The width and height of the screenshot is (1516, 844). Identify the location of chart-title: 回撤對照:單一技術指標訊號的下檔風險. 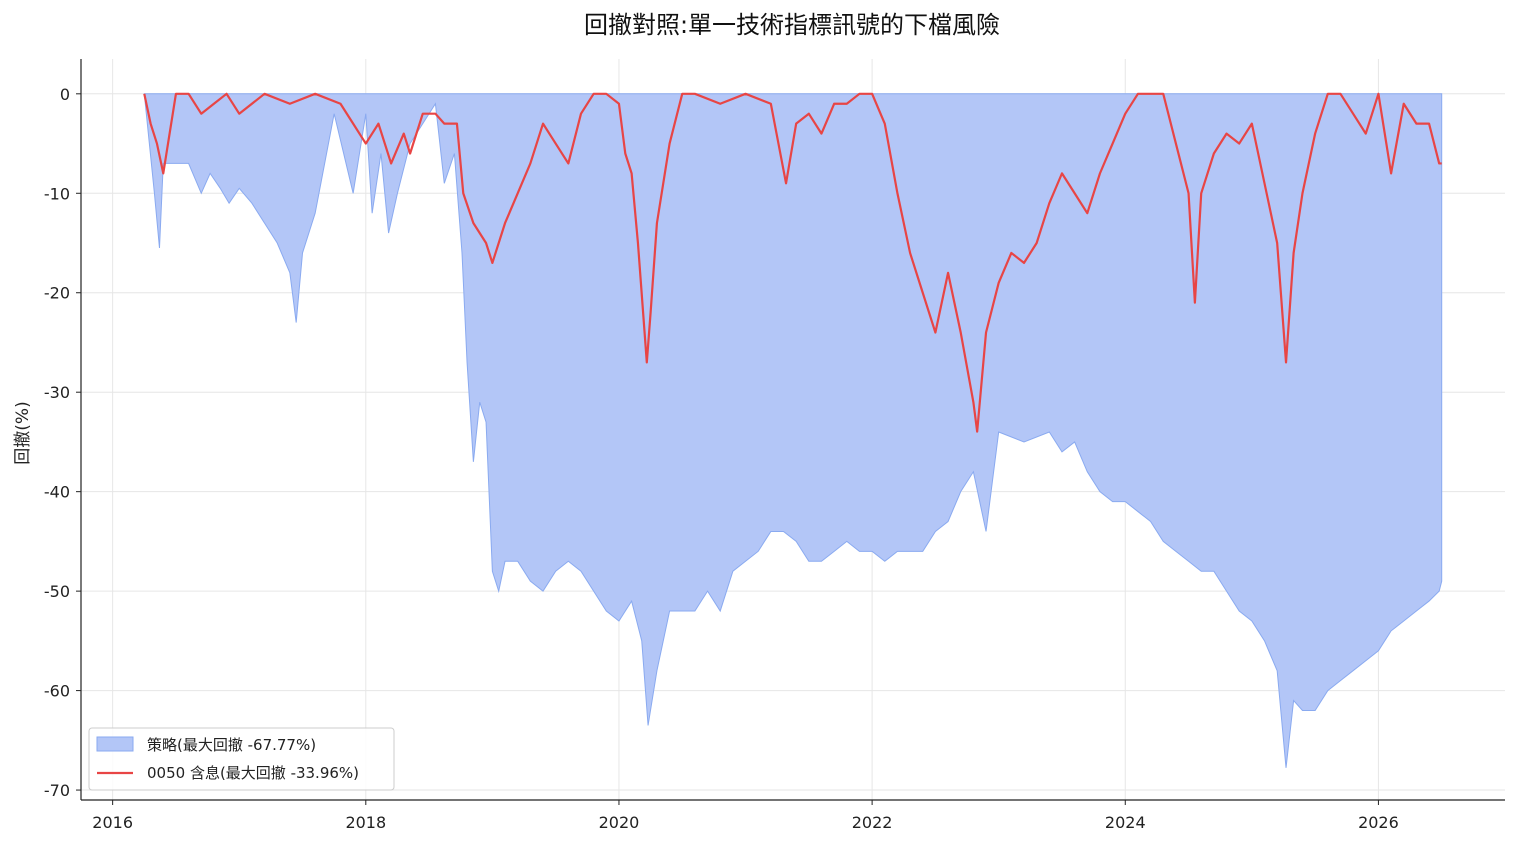
(792, 25).